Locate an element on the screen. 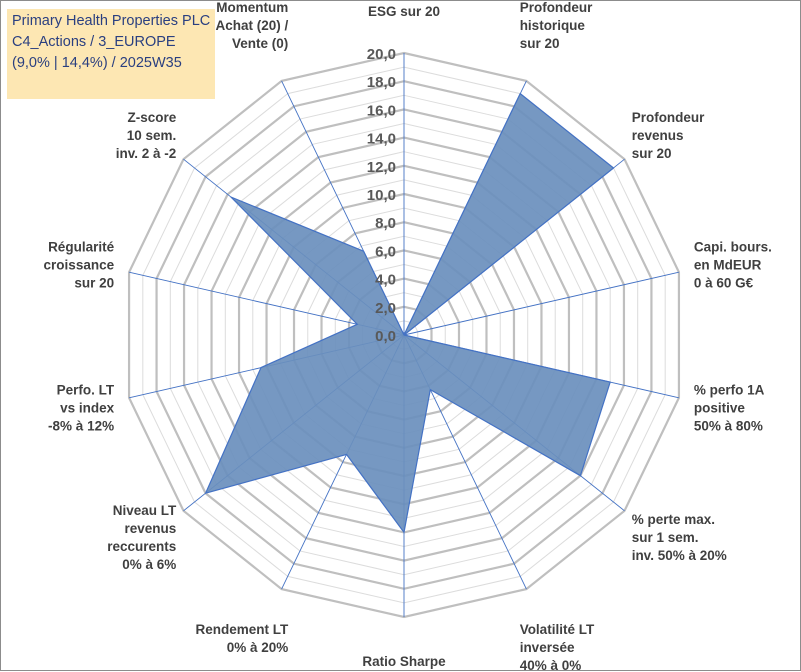 Image resolution: width=801 pixels, height=672 pixels. tick-labels: 0,0 2,0 4,0 6,0 8,0 10,0 12,0 14,0 16,0 18,0 20,0 is located at coordinates (381, 195).